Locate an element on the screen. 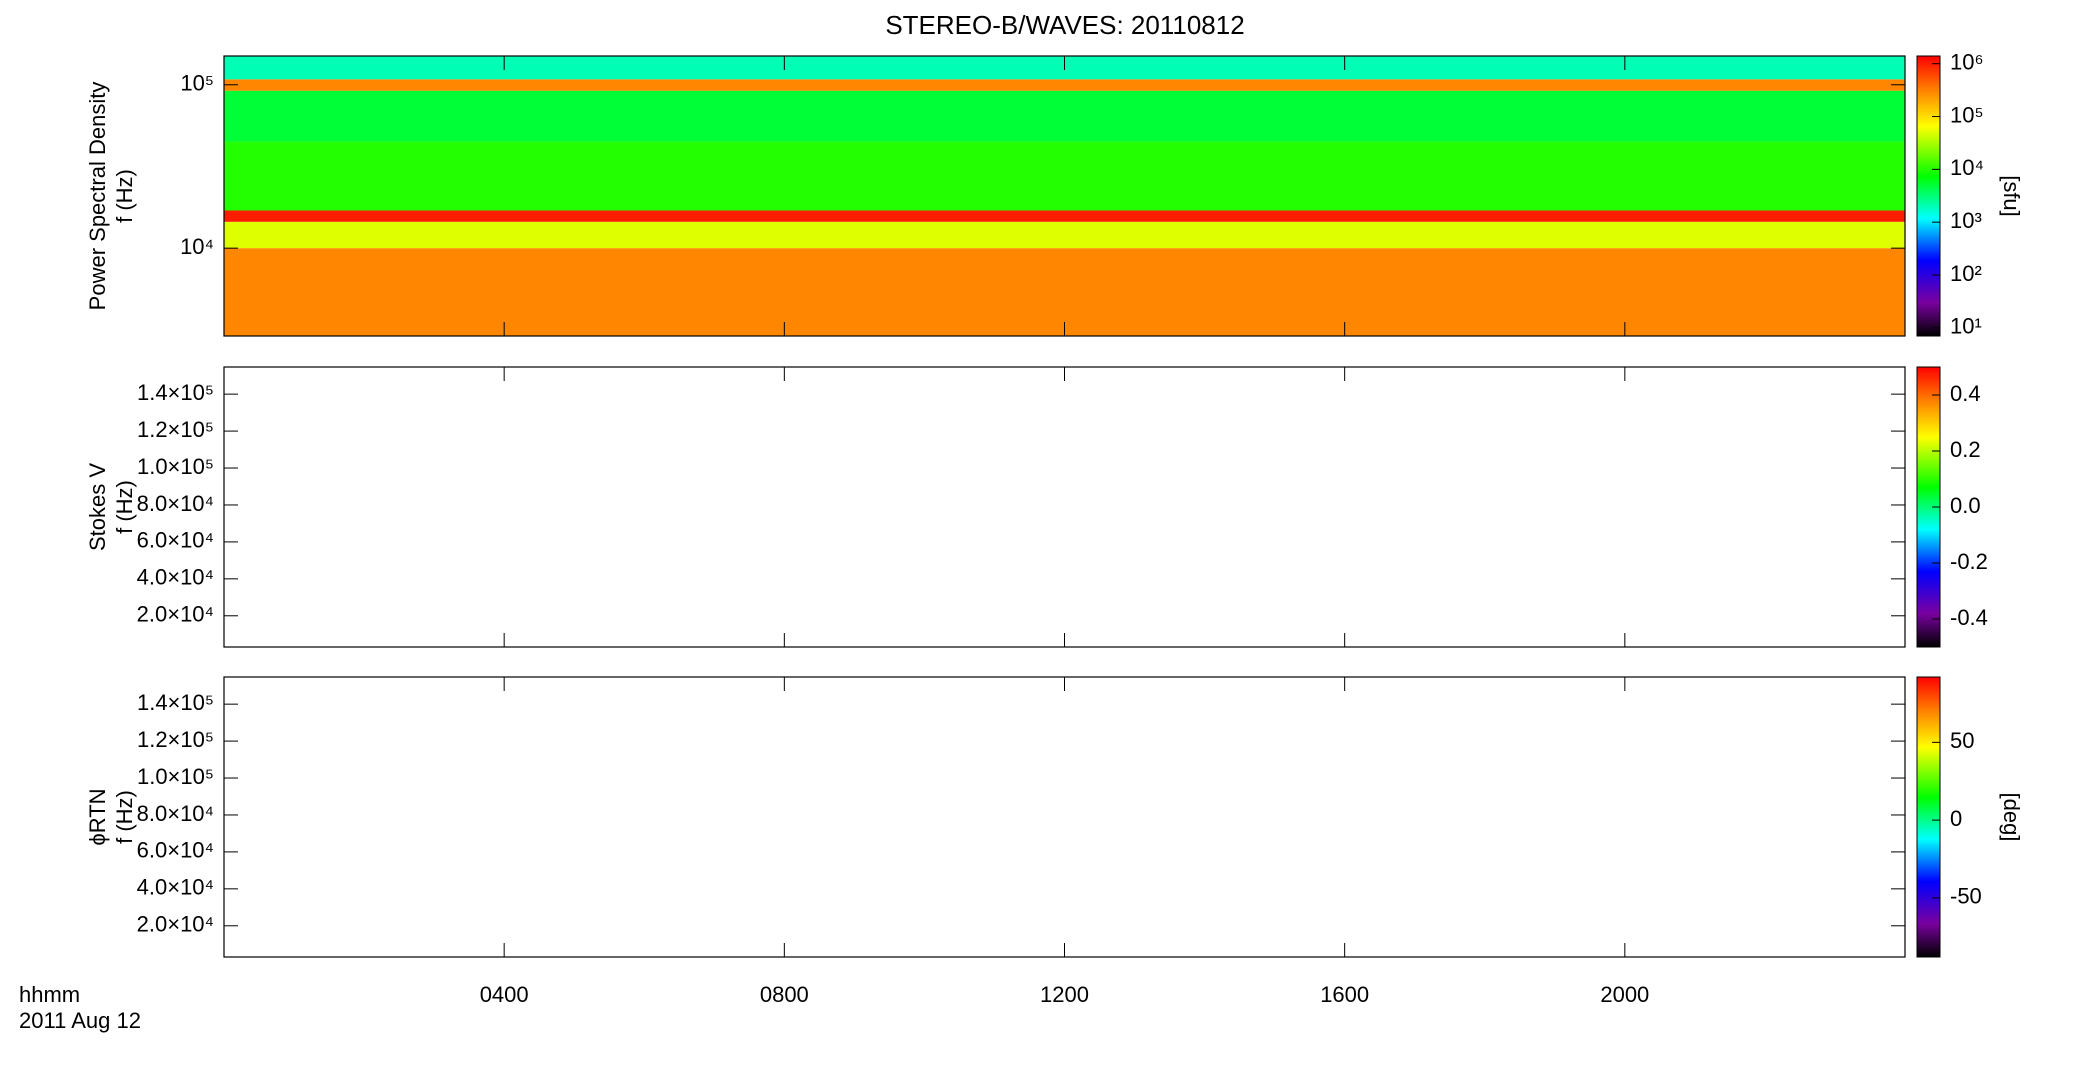  colorbar-label: [sfu] is located at coordinates (2011, 196).